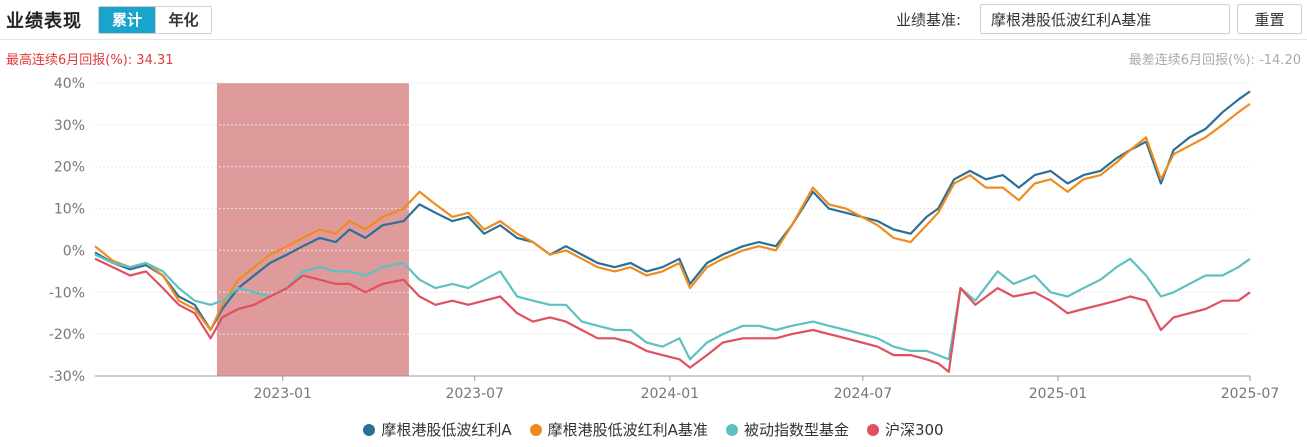  What do you see at coordinates (1191, 60) in the screenshot?
I see `worst-return-label: 最差连续6月回报(%):` at bounding box center [1191, 60].